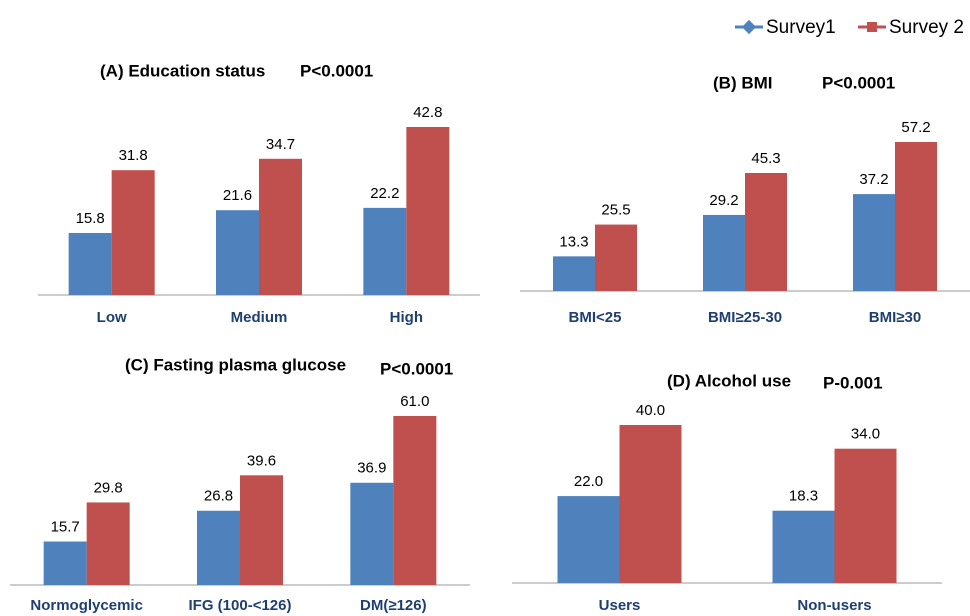  Describe the element at coordinates (90, 218) in the screenshot. I see `data-label: 15.8` at that location.